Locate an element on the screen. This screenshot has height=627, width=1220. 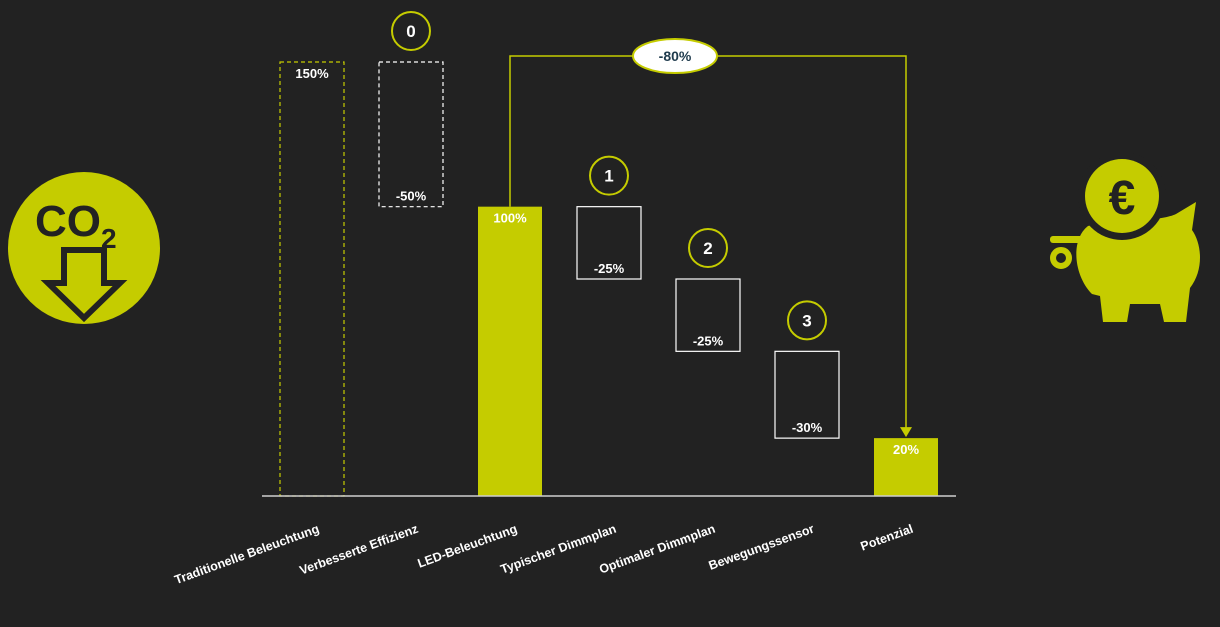
data-label: 150% is located at coordinates (312, 73).